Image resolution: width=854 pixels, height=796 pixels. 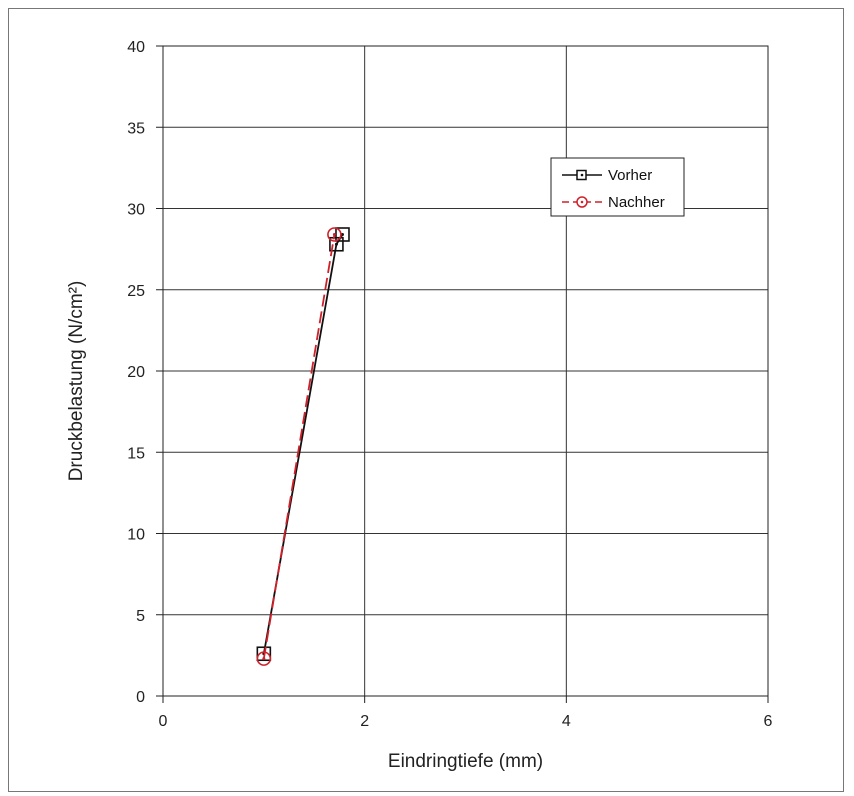 I want to click on y-tick-label: 0, so click(x=140, y=697).